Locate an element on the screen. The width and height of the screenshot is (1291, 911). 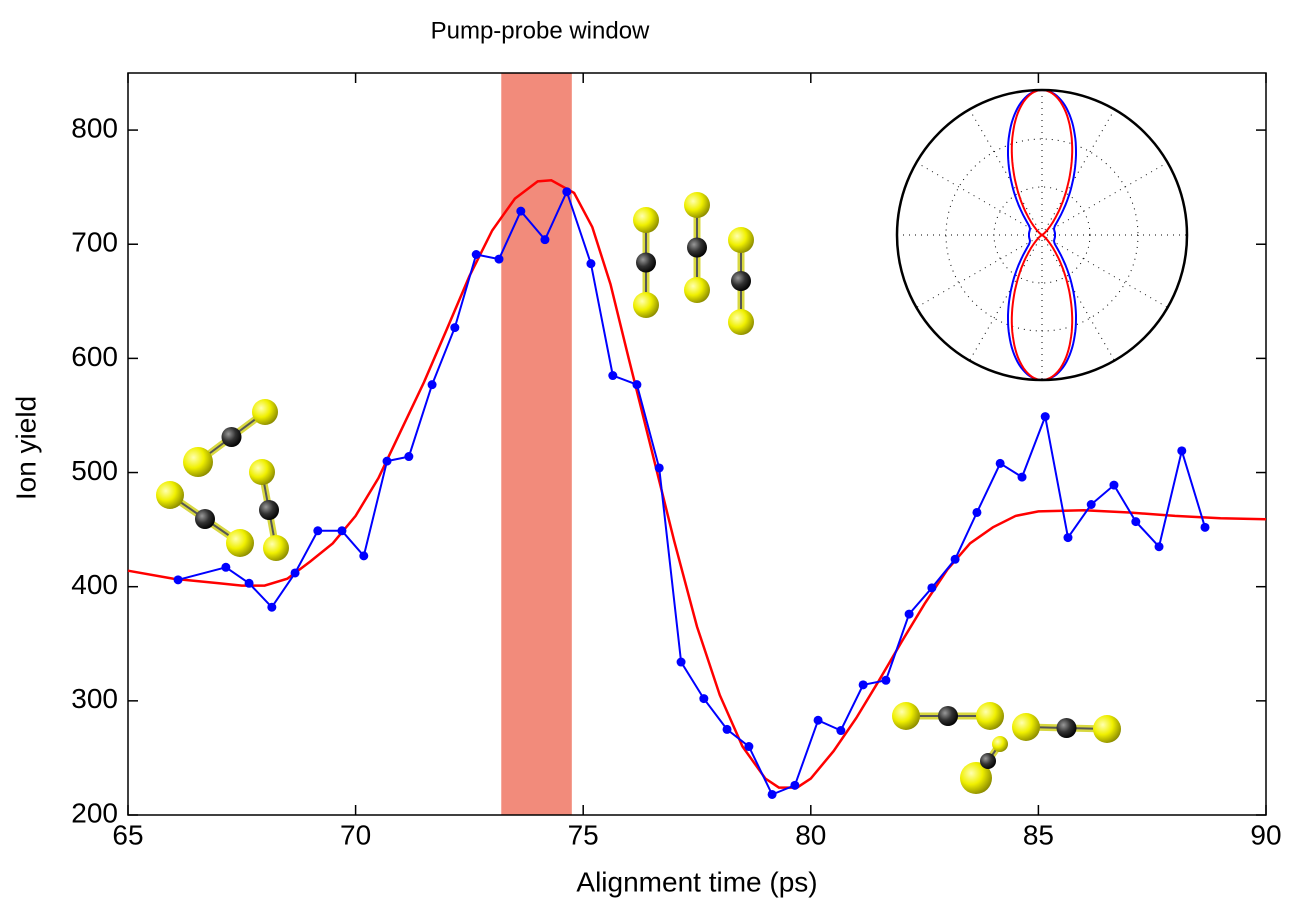
x-tick-label: 70 is located at coordinates (355, 834).